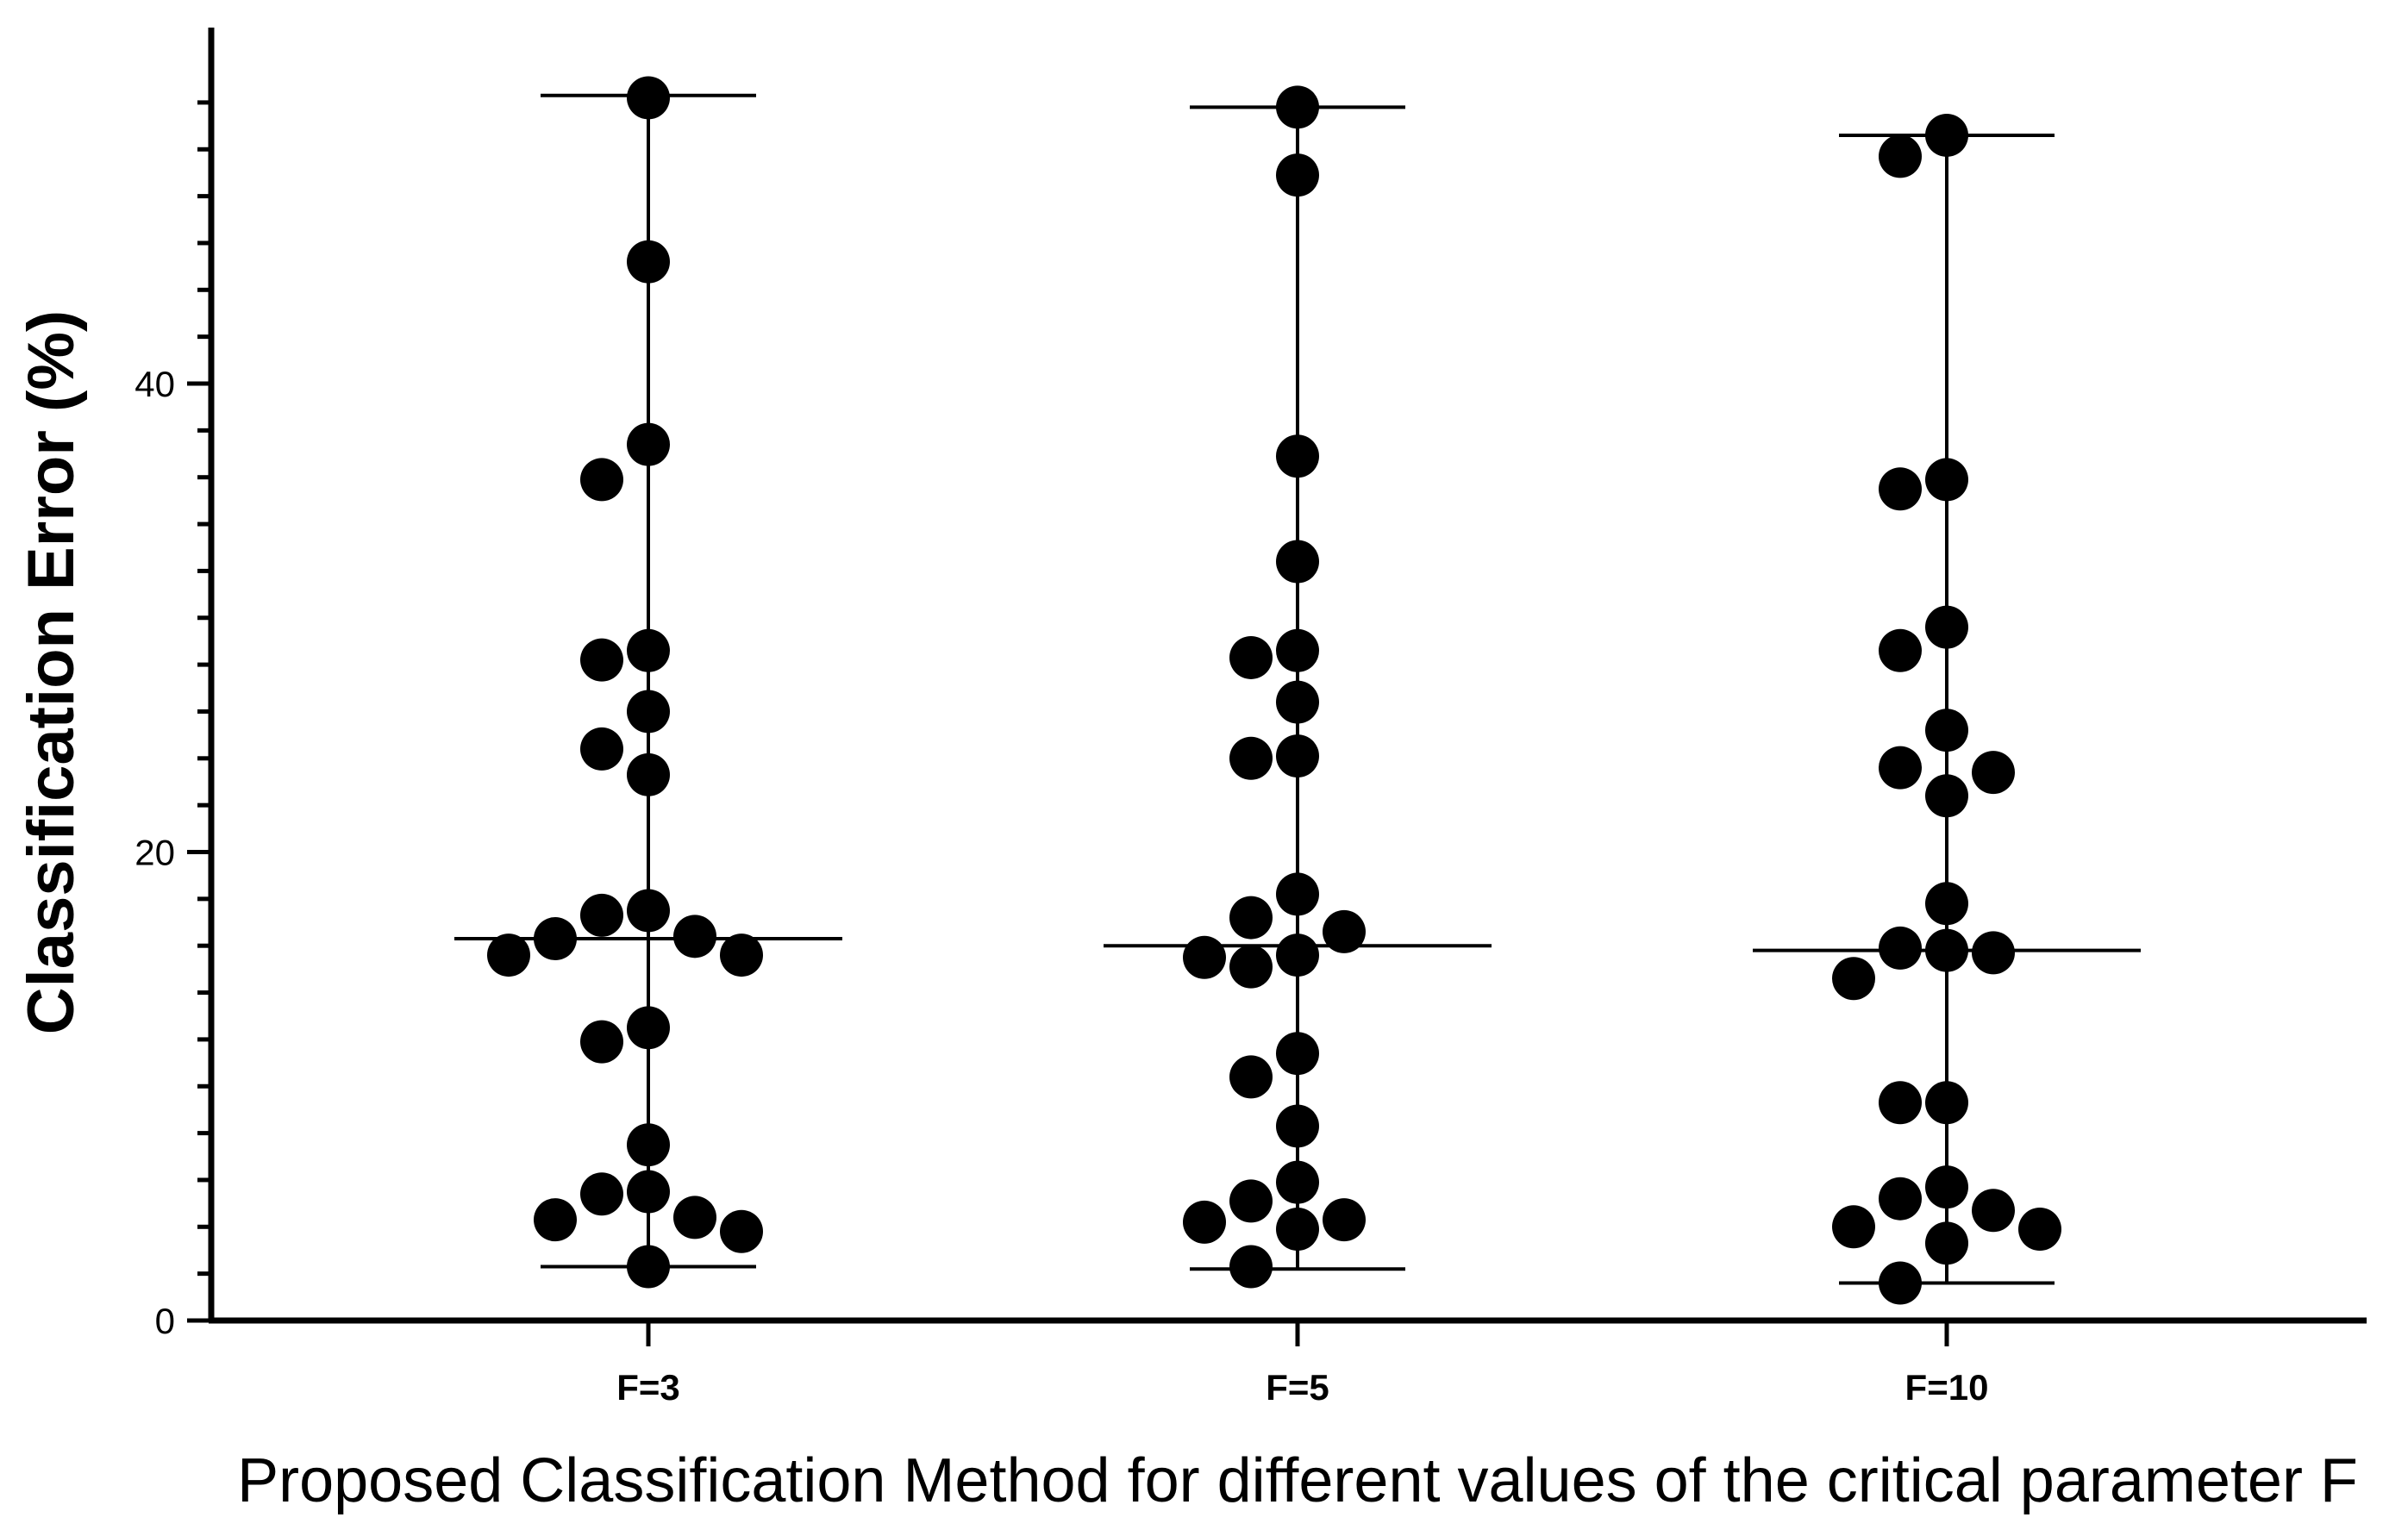 The height and width of the screenshot is (1536, 2408). I want to click on y-tick-label: 0, so click(165, 1321).